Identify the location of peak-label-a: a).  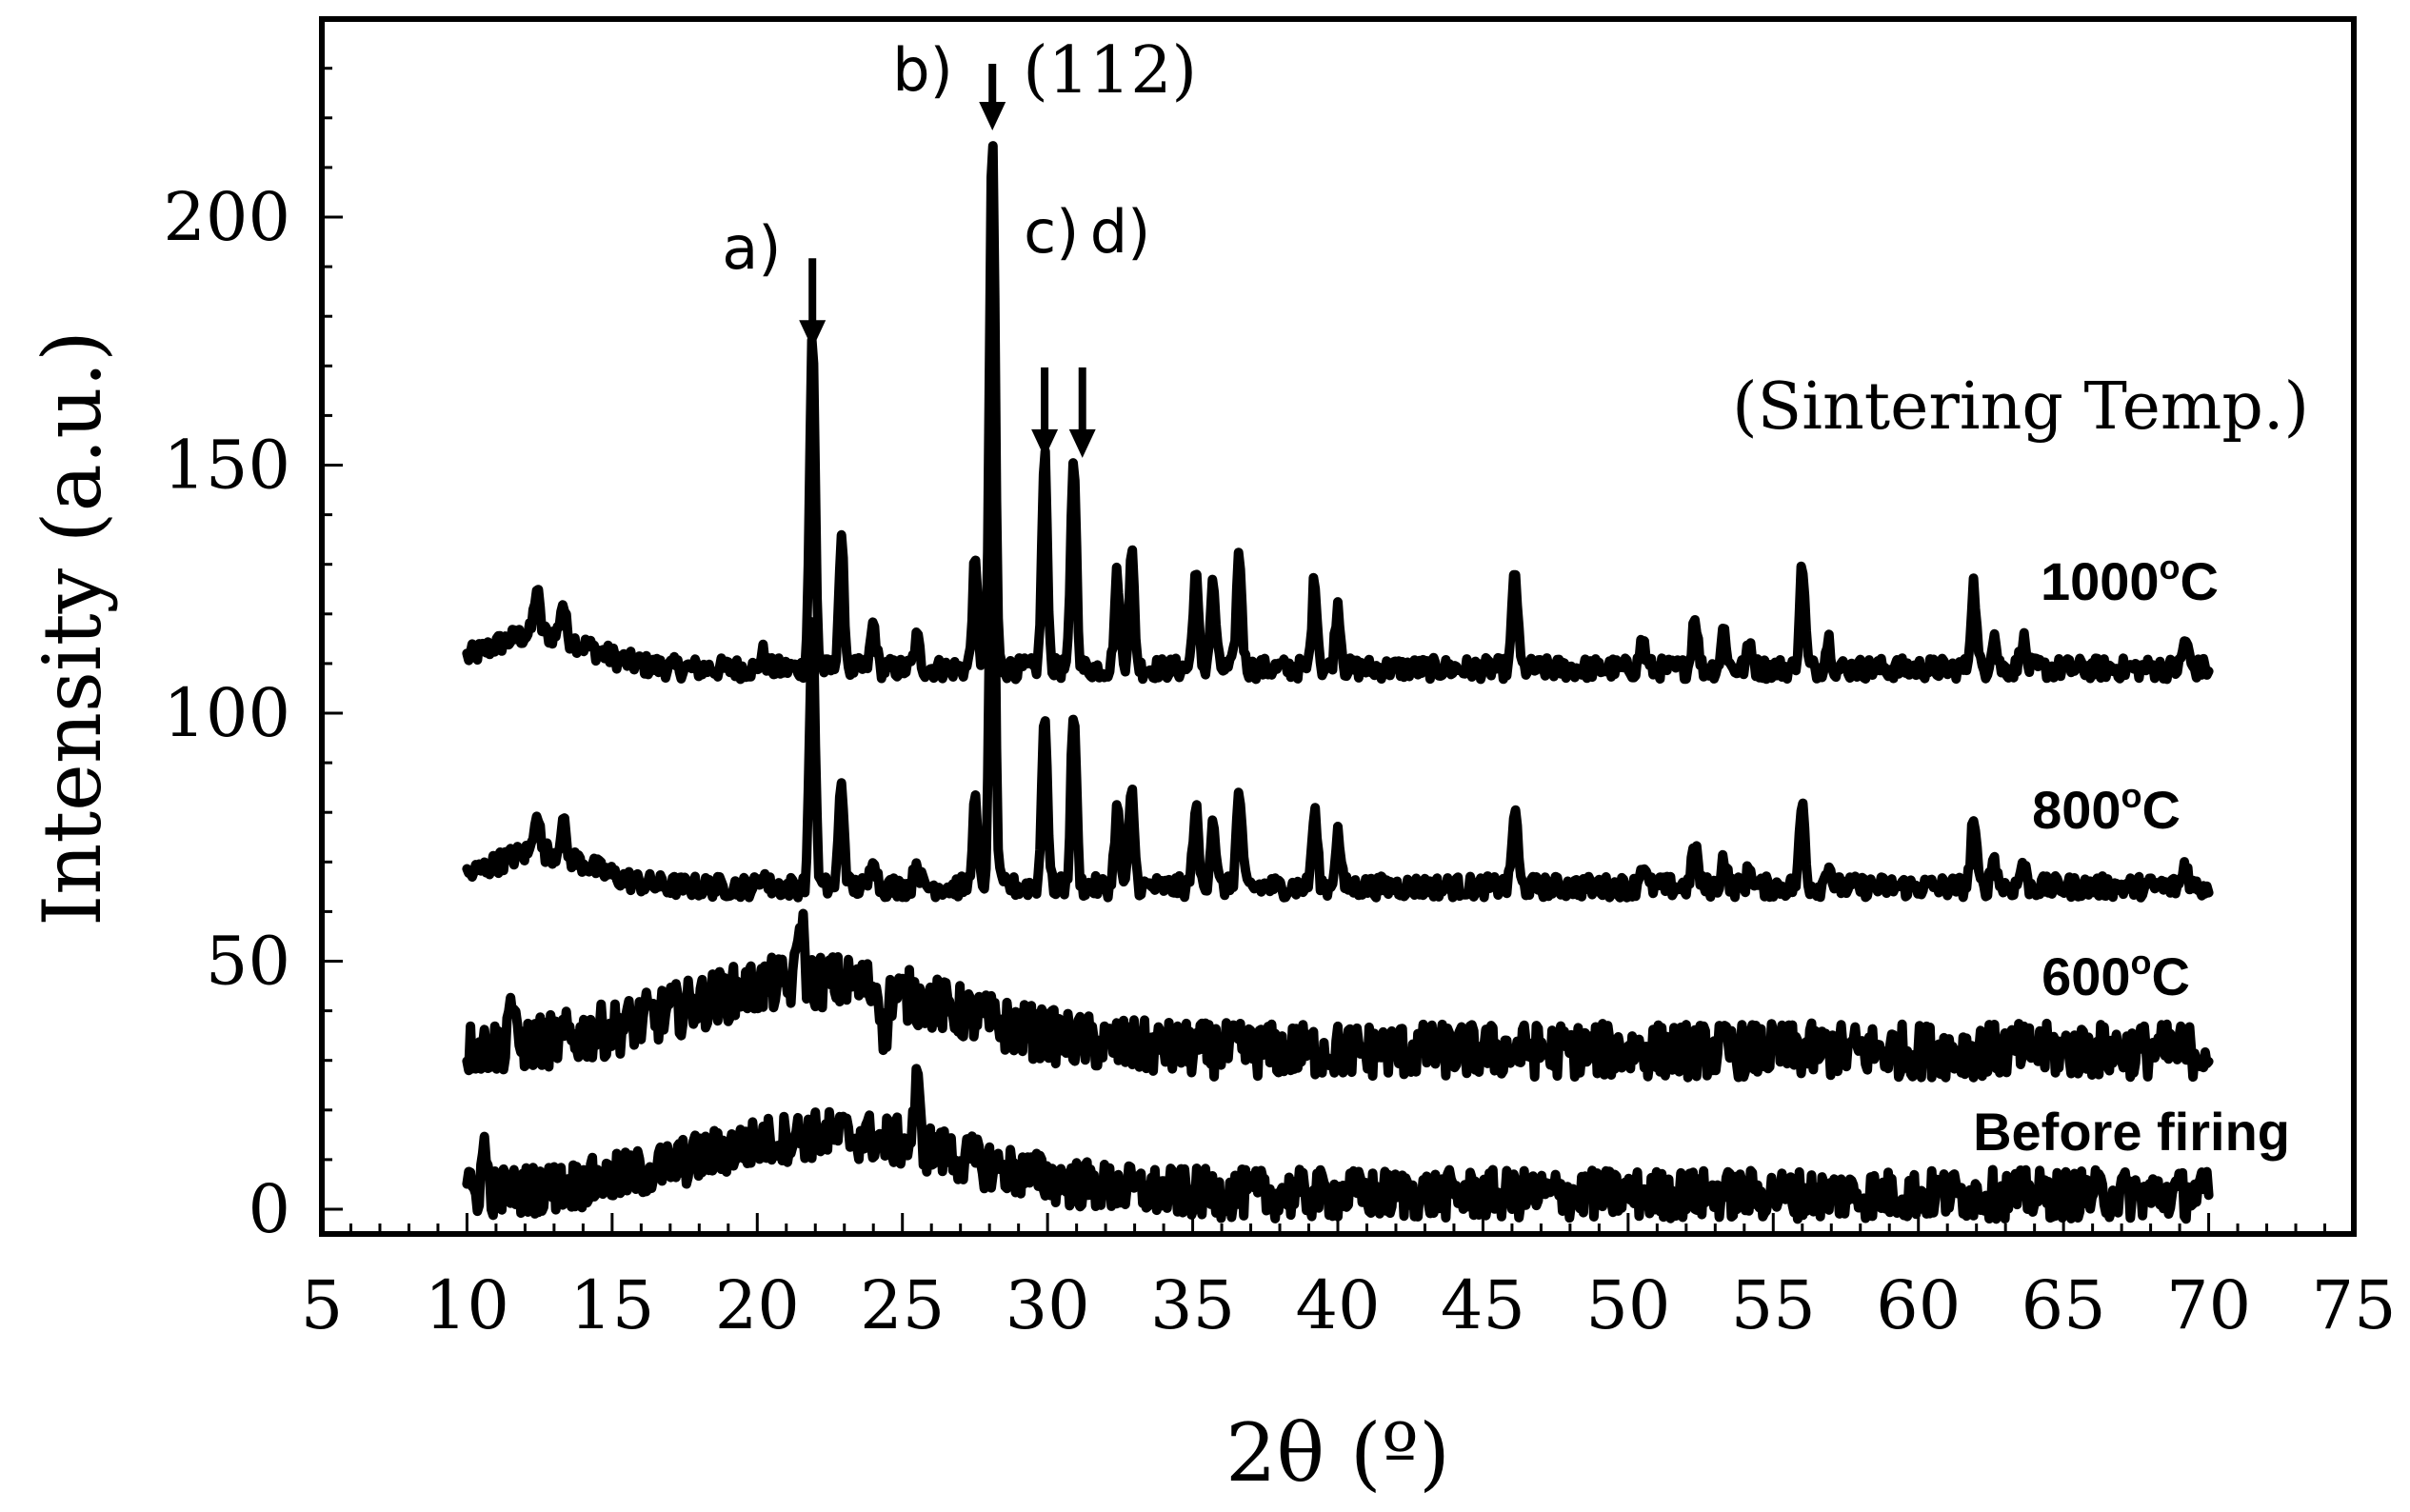
(751, 248).